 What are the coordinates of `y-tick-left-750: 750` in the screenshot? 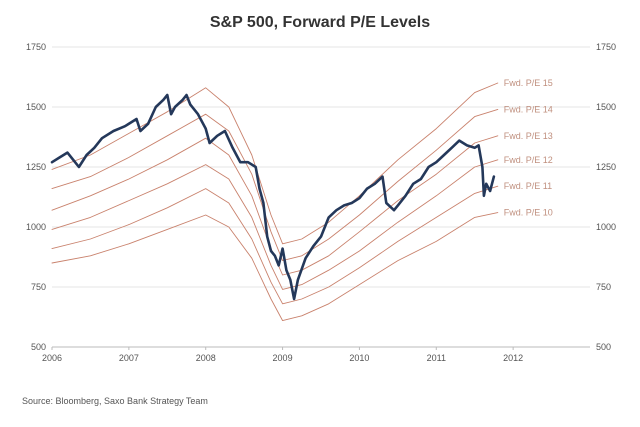 It's located at (38, 287).